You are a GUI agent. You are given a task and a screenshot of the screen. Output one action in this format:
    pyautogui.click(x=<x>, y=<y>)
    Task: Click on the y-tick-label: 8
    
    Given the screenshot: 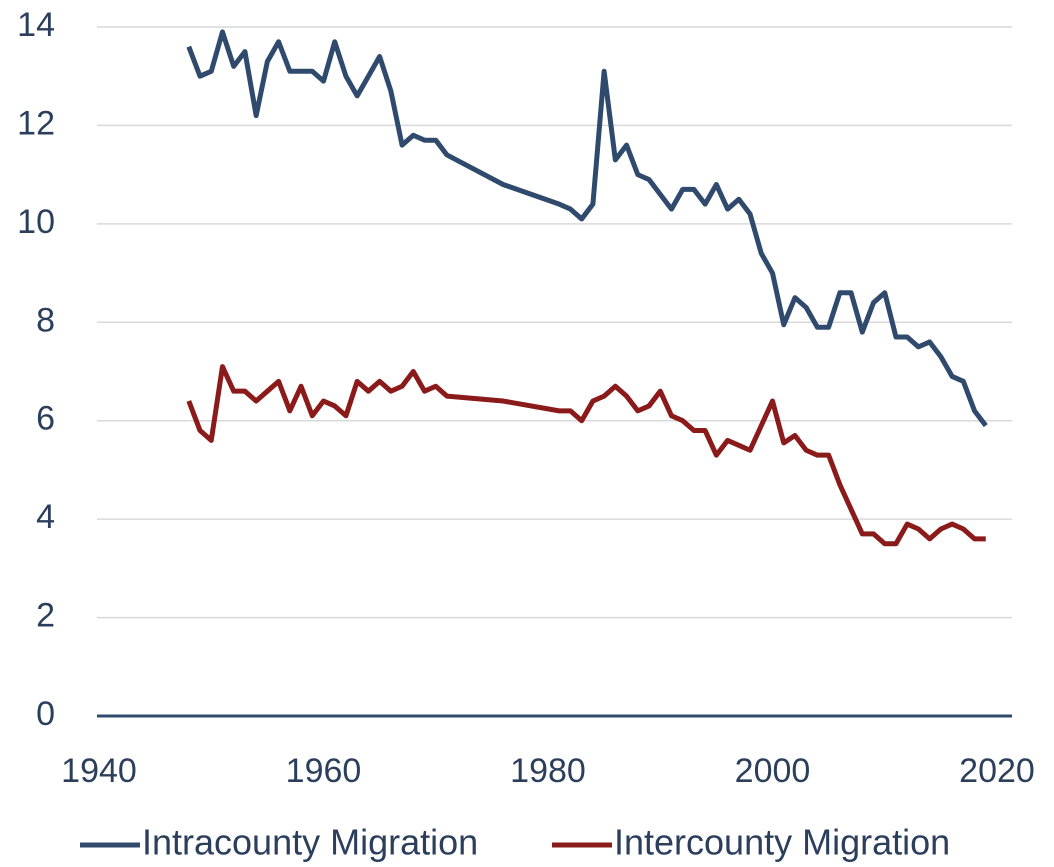 What is the action you would take?
    pyautogui.click(x=45, y=320)
    